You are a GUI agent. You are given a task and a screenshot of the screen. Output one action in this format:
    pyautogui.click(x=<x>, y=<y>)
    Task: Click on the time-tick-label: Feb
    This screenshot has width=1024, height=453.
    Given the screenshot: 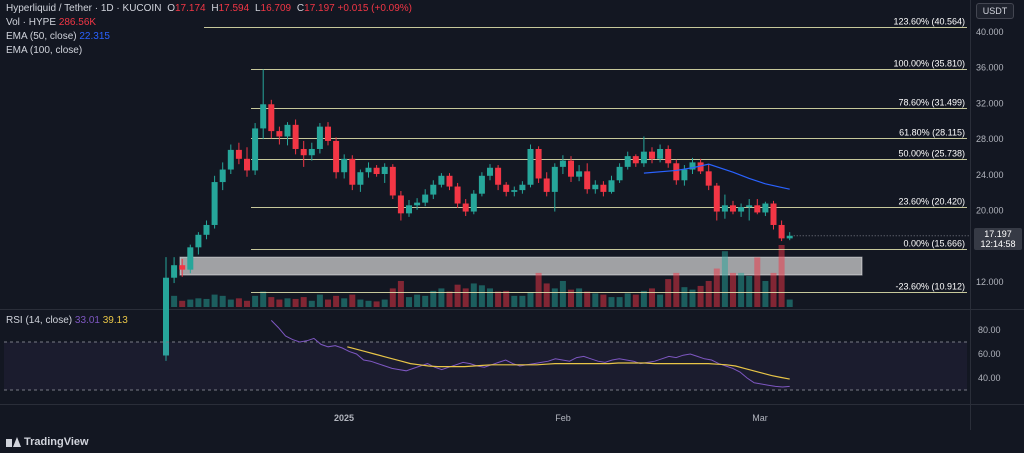 What is the action you would take?
    pyautogui.click(x=563, y=418)
    